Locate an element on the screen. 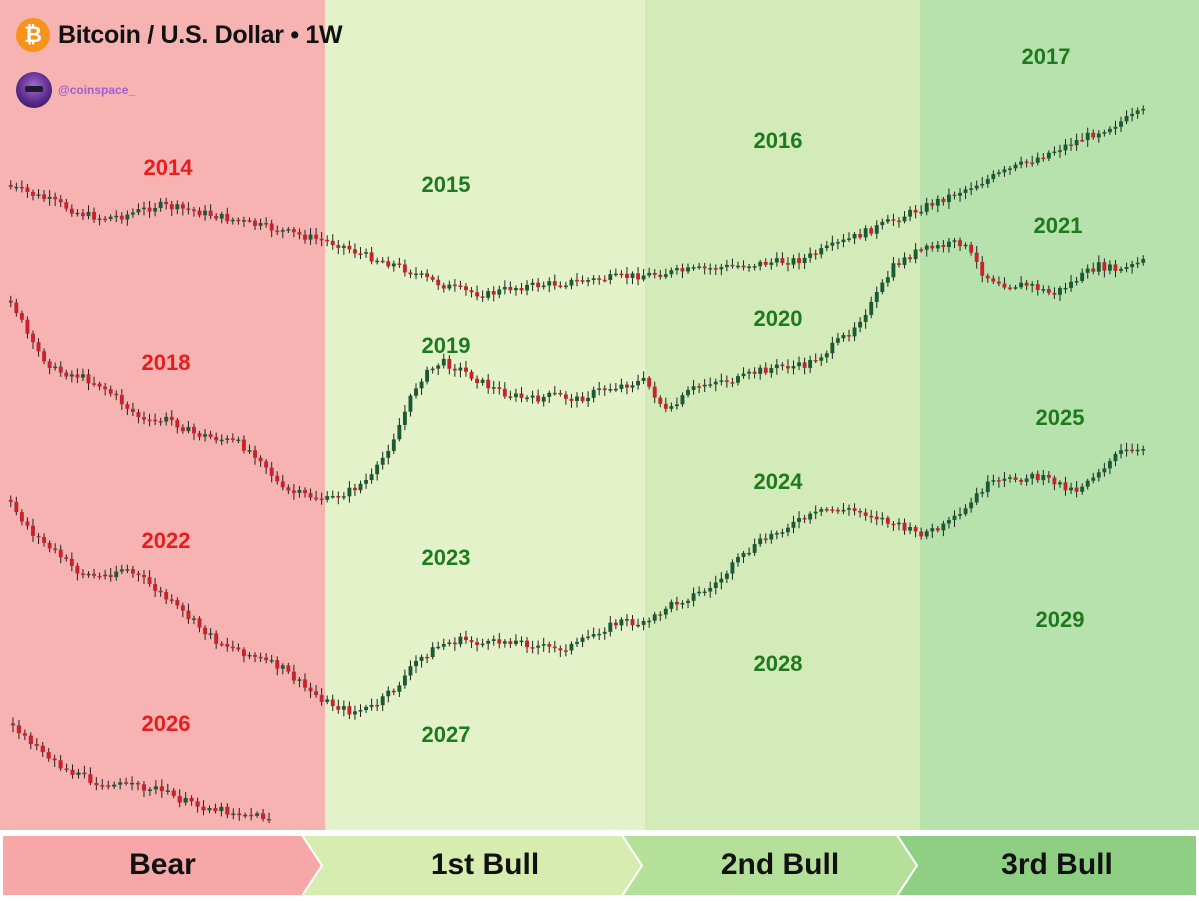 This screenshot has width=1199, height=901. year-label-2021: 2021 is located at coordinates (1058, 225).